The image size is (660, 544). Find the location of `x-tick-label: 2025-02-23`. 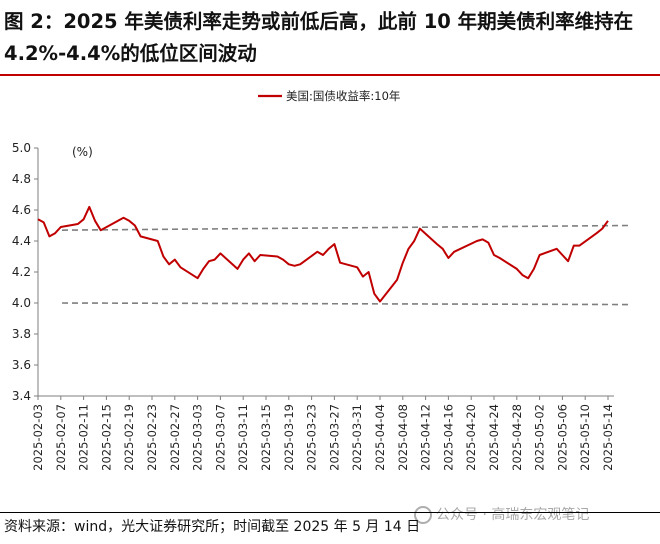

x-tick-label: 2025-02-23 is located at coordinates (152, 437).